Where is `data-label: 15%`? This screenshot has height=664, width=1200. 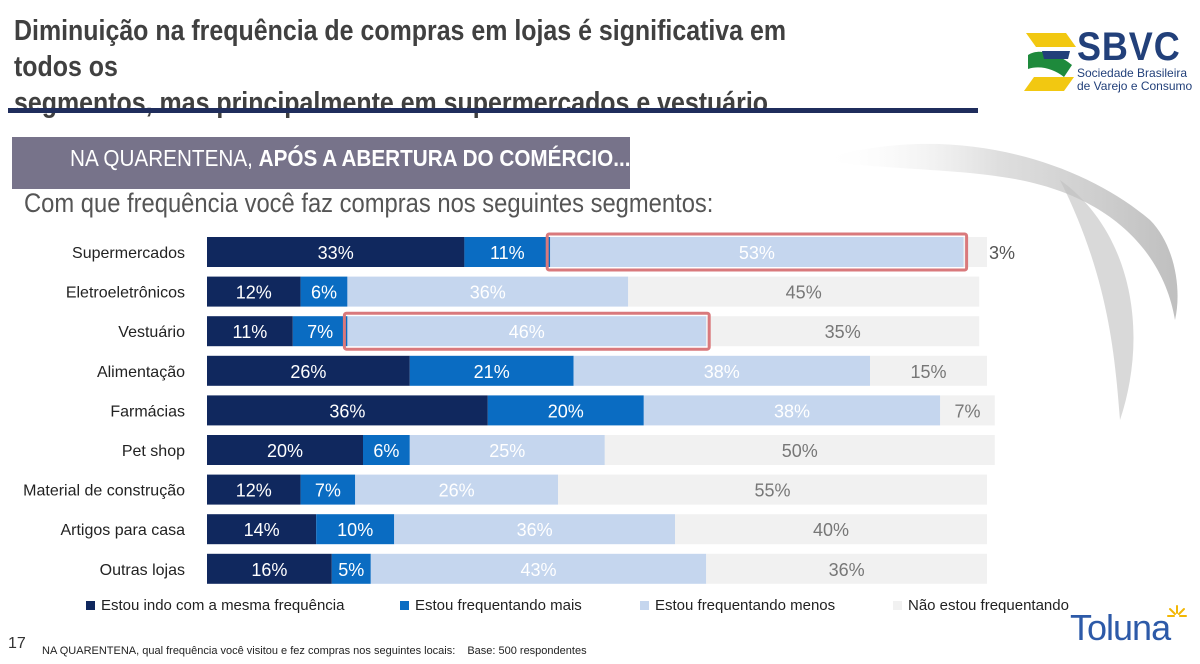
data-label: 15% is located at coordinates (928, 372).